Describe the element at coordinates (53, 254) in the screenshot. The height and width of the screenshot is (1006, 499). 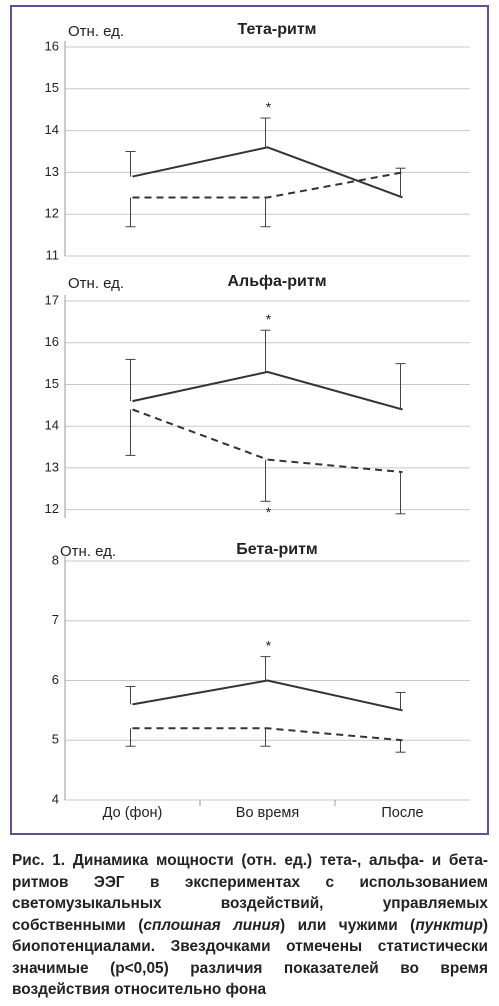
I see `y-tick-label: 11` at that location.